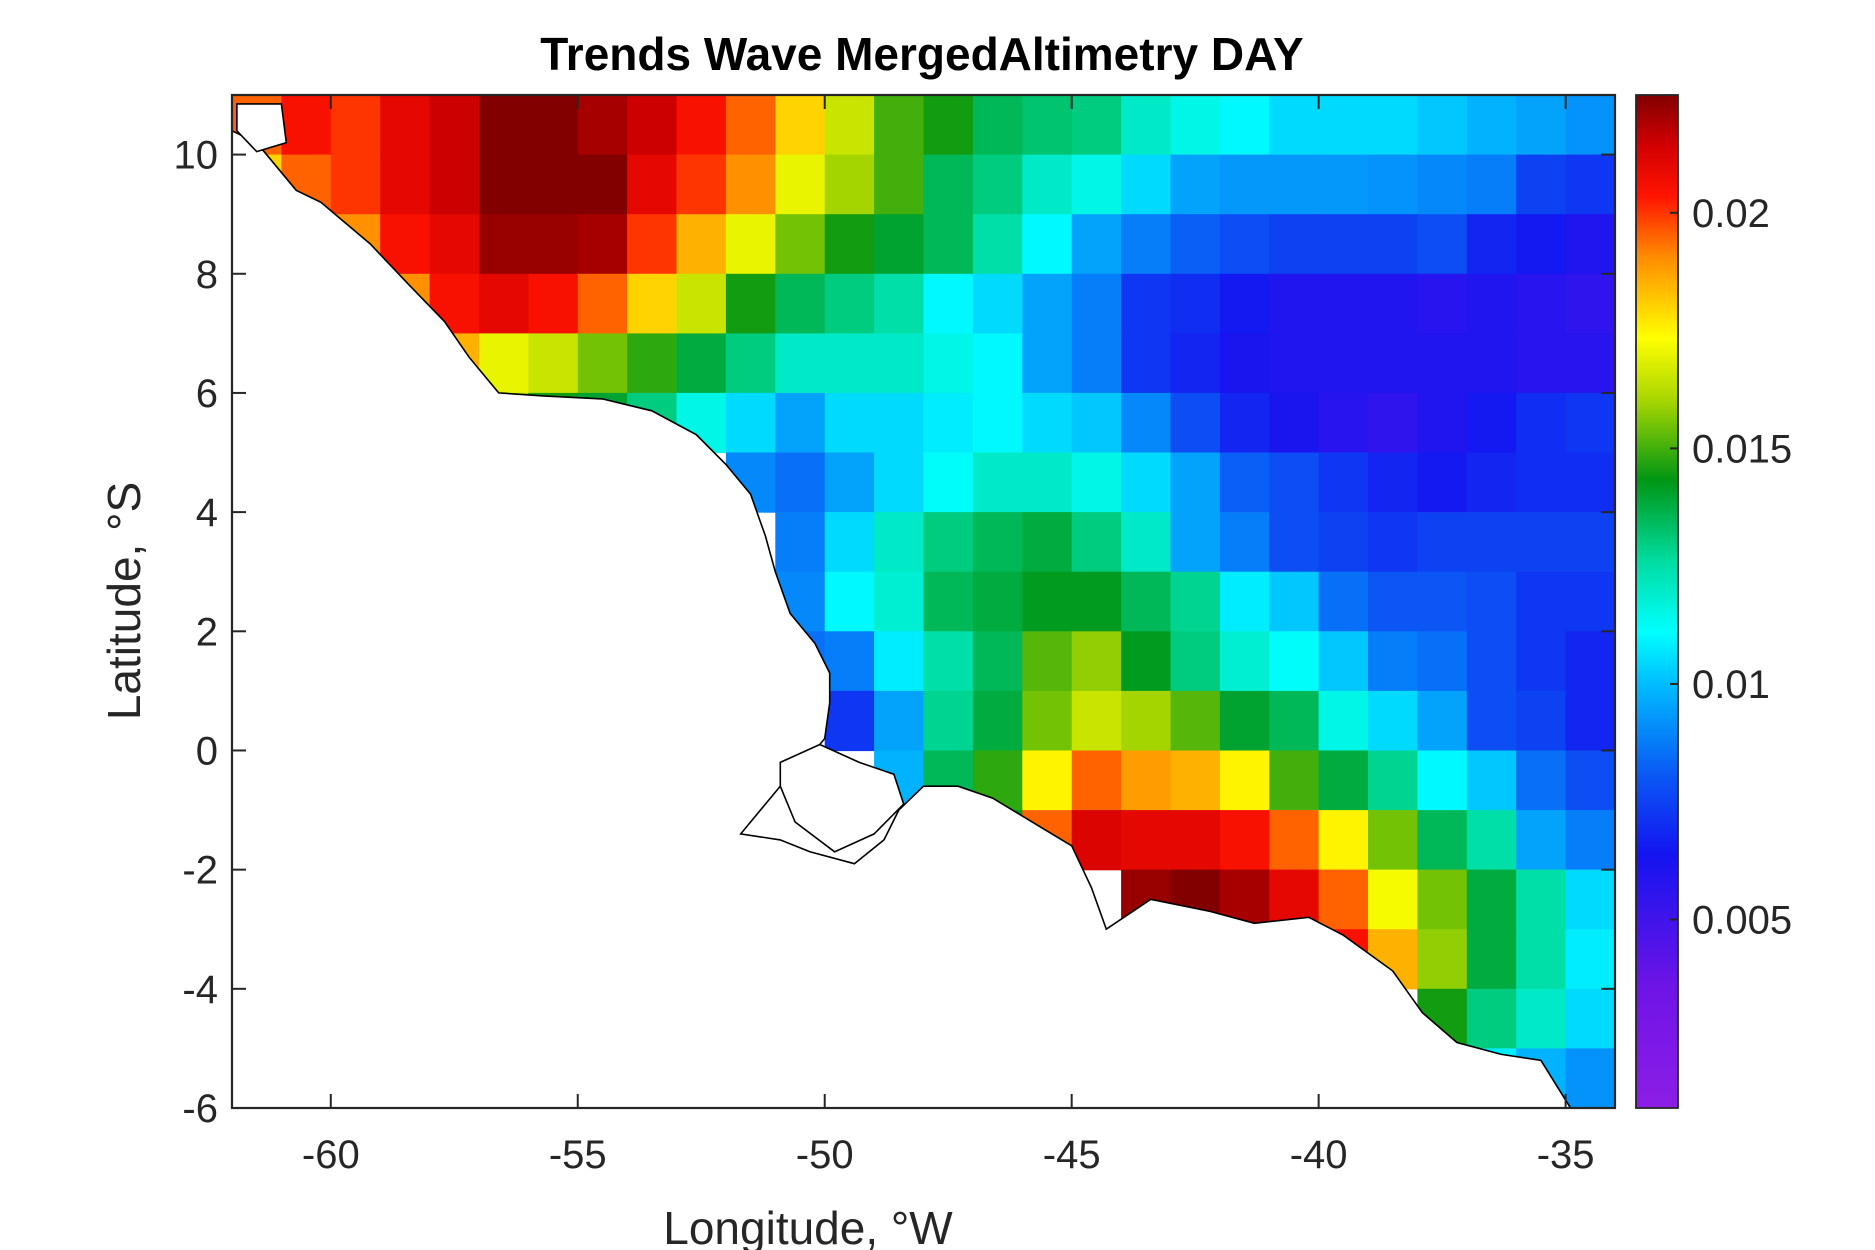 This screenshot has height=1250, width=1875. I want to click on y-tick-label: 2, so click(207, 632).